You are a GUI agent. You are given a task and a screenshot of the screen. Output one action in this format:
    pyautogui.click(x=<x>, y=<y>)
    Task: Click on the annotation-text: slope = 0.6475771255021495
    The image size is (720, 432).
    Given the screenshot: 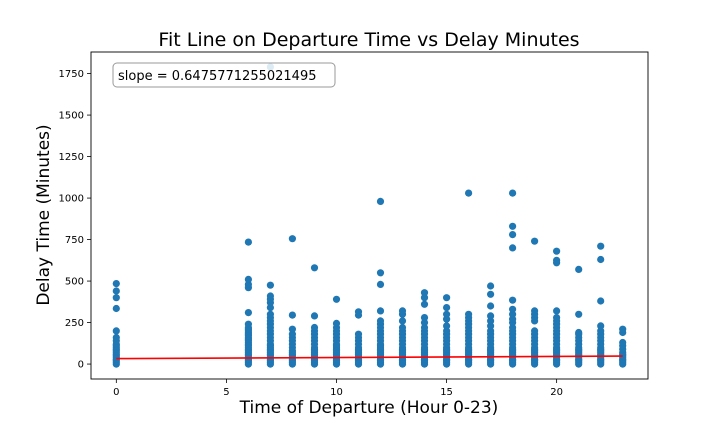 What is the action you would take?
    pyautogui.click(x=217, y=76)
    